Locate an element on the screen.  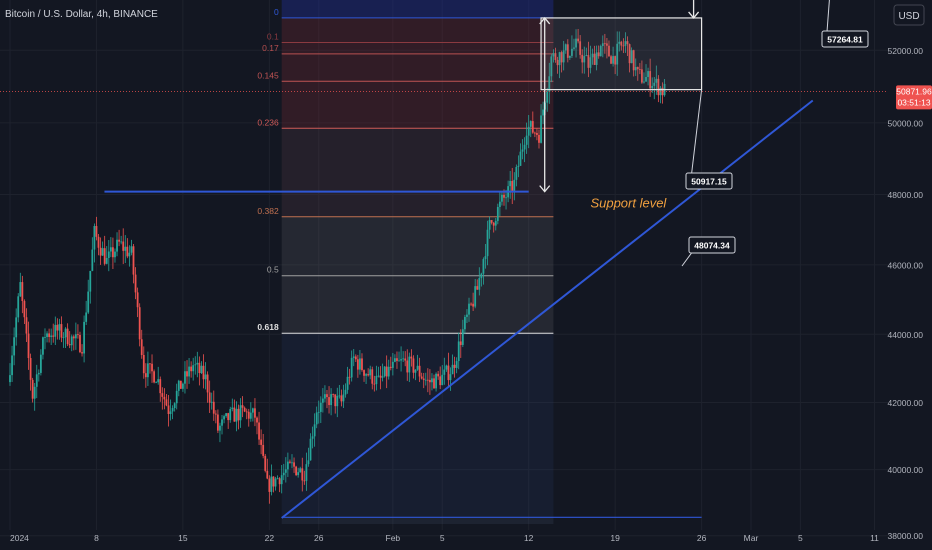
symbol-title: Bitcoin / U.S. Dollar, 4h, BINANCE is located at coordinates (81, 14).